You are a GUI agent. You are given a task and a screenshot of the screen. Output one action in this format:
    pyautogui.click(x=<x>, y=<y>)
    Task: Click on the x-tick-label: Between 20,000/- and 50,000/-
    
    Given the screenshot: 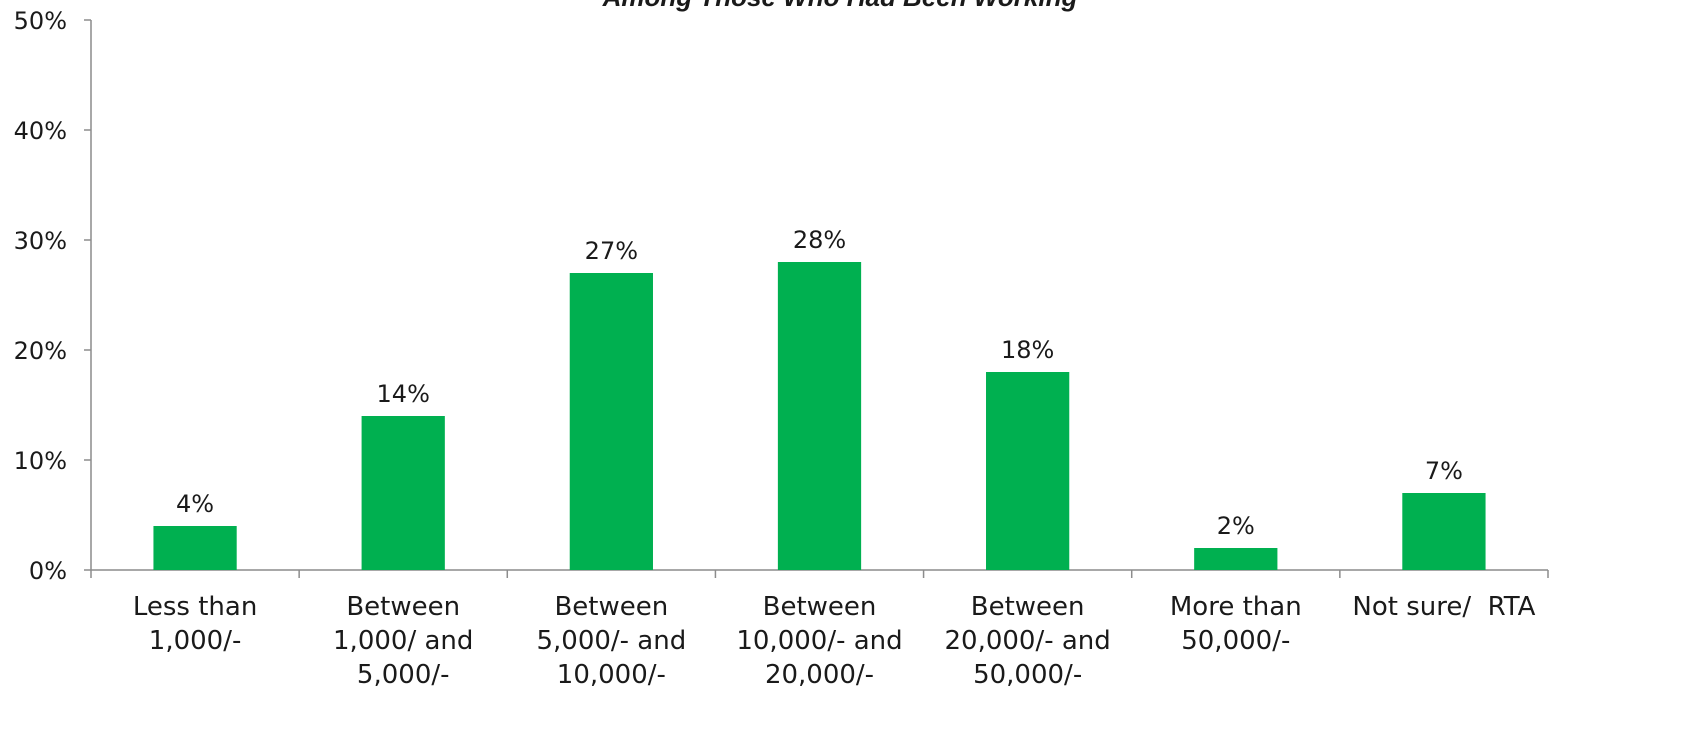 What is the action you would take?
    pyautogui.click(x=1027, y=641)
    